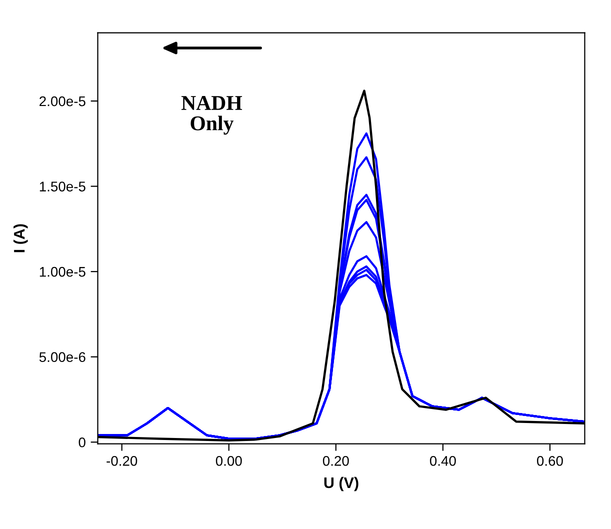 This screenshot has width=611, height=529. I want to click on y-tick-label: 1.50e-5, so click(63, 187).